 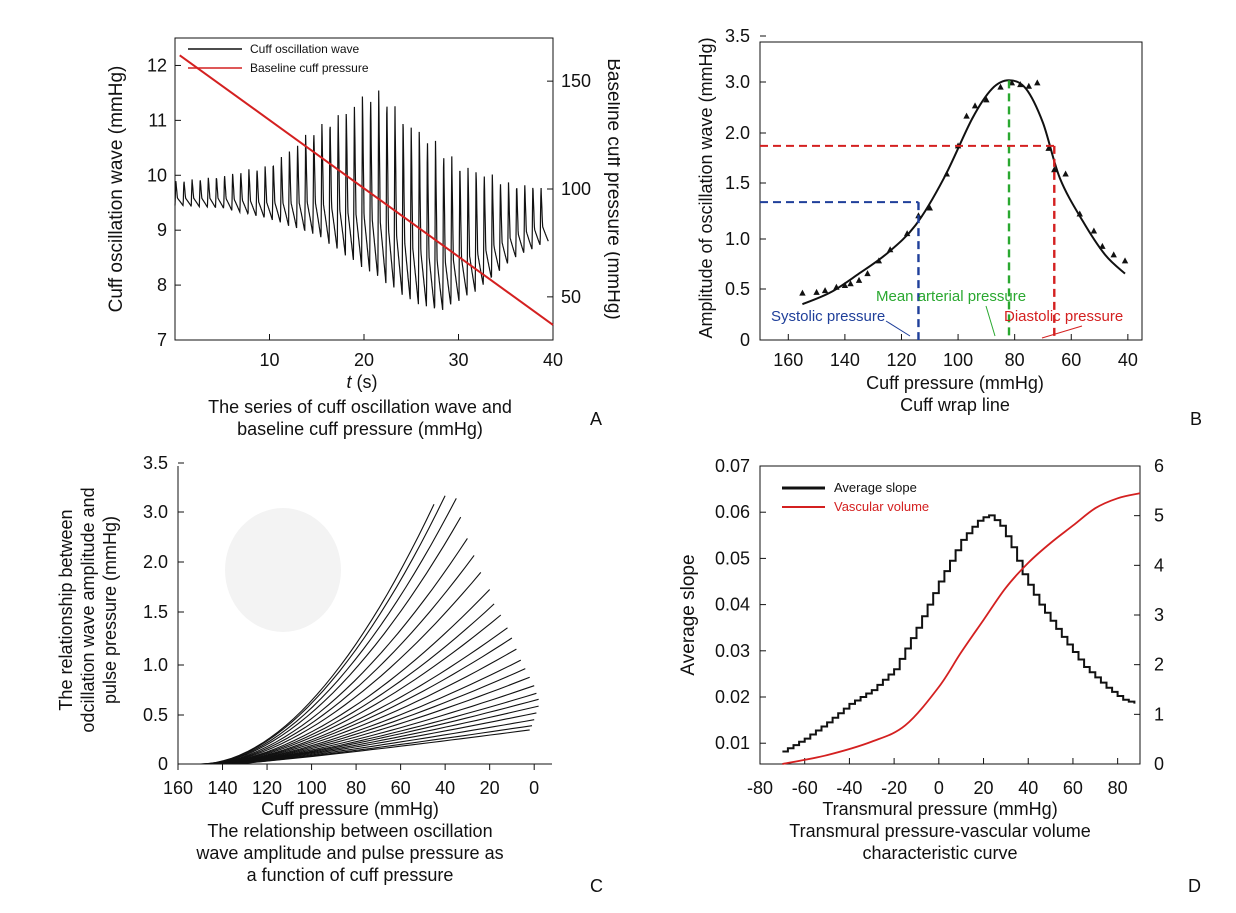 I want to click on x-tick-label-c: 40, so click(x=445, y=788).